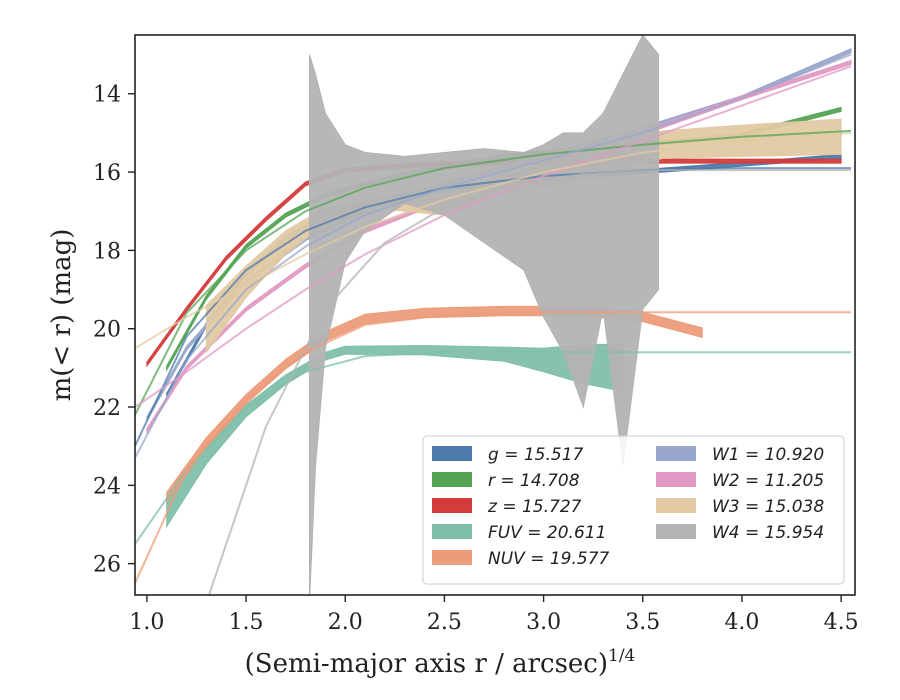 The width and height of the screenshot is (900, 700). Describe the element at coordinates (440, 662) in the screenshot. I see `x-axis-label: (Semi-major axis r / arcsec)1/4` at that location.